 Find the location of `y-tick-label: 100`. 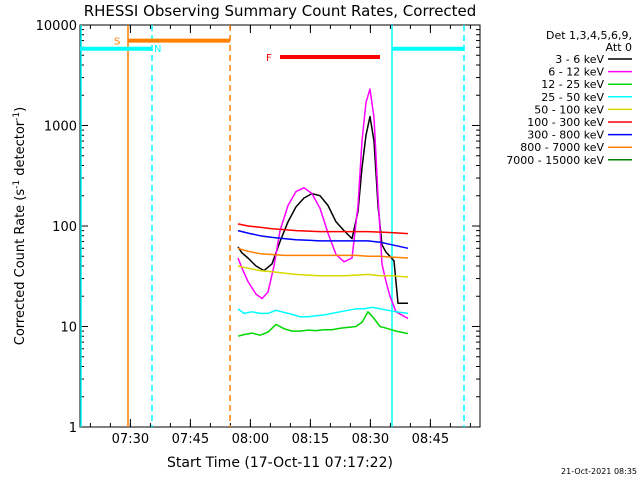

y-tick-label: 100 is located at coordinates (64, 227).